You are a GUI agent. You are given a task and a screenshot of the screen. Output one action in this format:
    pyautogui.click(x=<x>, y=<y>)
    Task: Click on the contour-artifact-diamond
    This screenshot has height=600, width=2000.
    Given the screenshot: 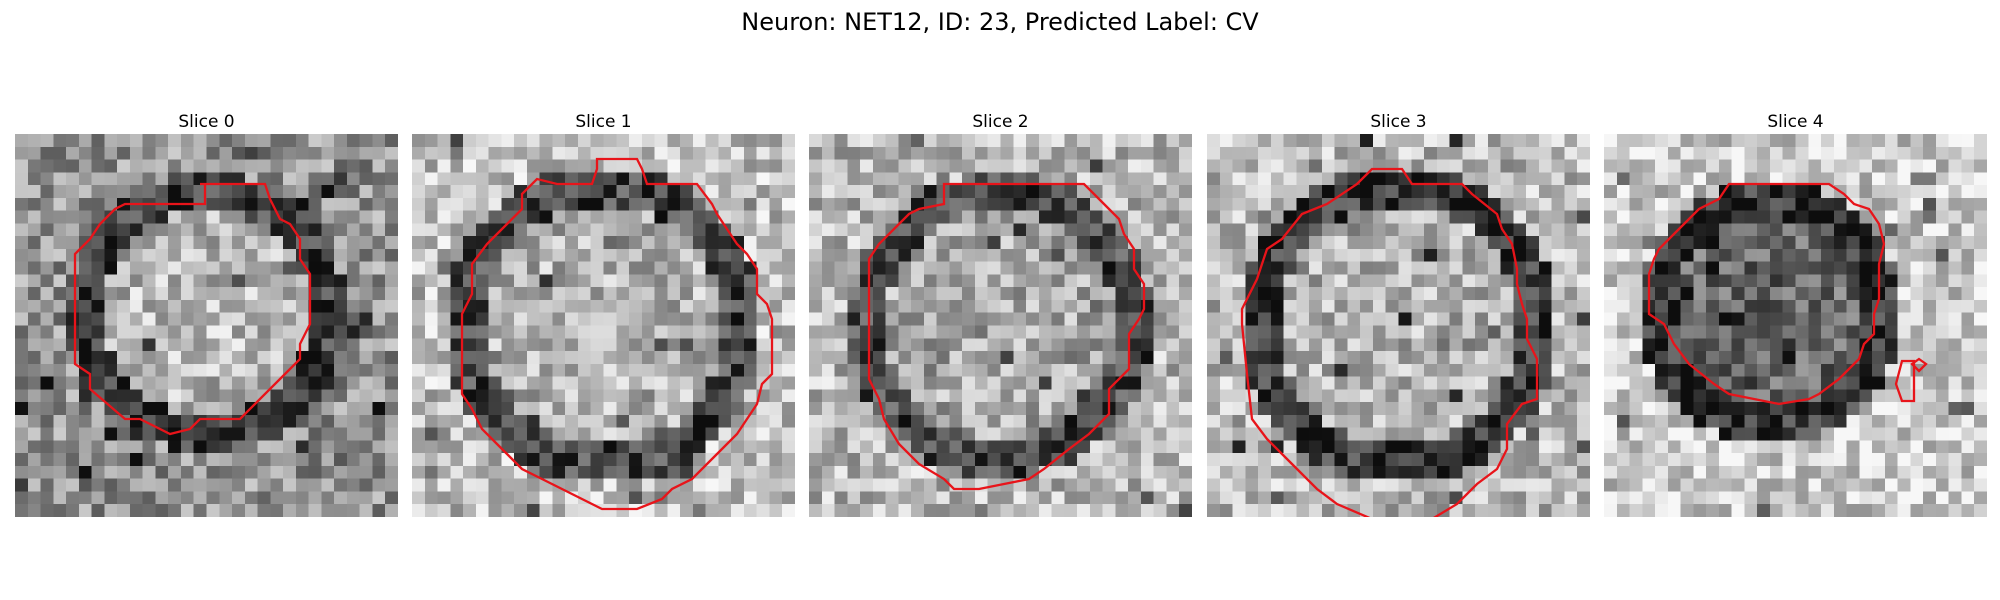 What is the action you would take?
    pyautogui.click(x=1919, y=365)
    